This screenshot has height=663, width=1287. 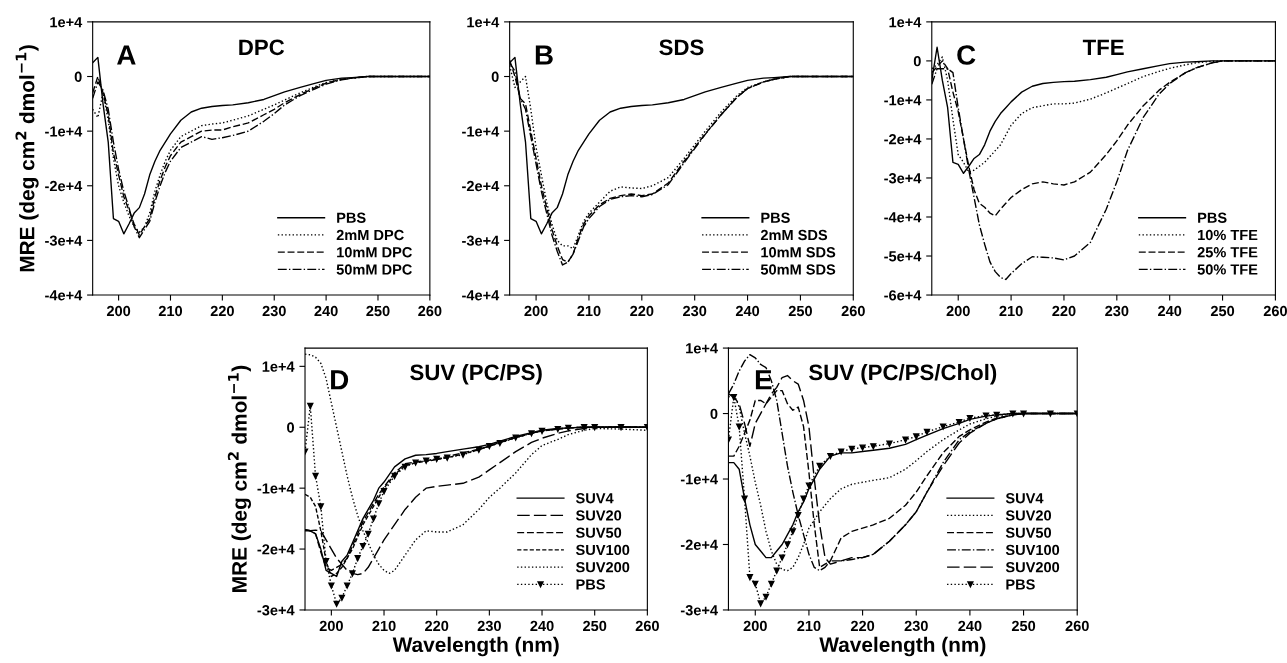 I want to click on legend-label: 10mM SDS, so click(x=798, y=252).